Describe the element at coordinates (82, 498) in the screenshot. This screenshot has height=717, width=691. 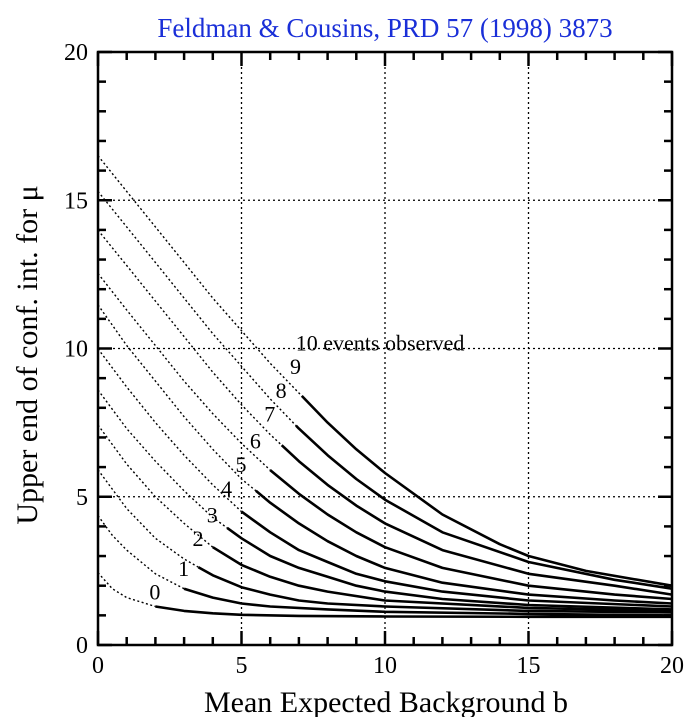
I see `y-tick-label: 5` at that location.